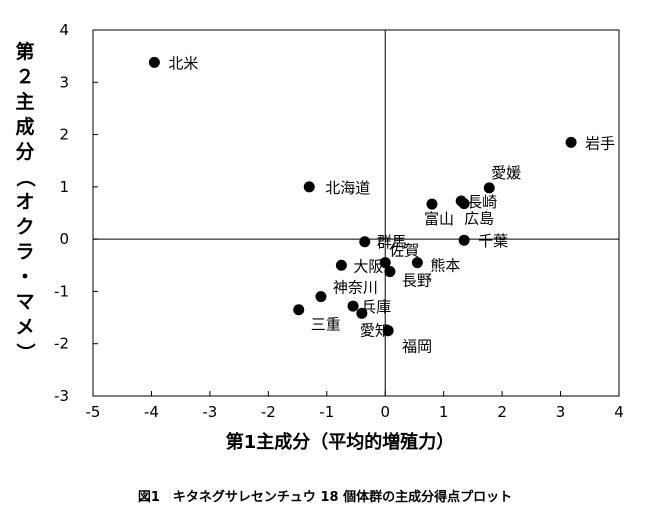 This screenshot has width=650, height=523. What do you see at coordinates (25, 302) in the screenshot?
I see `y-axis-title-char: マ` at bounding box center [25, 302].